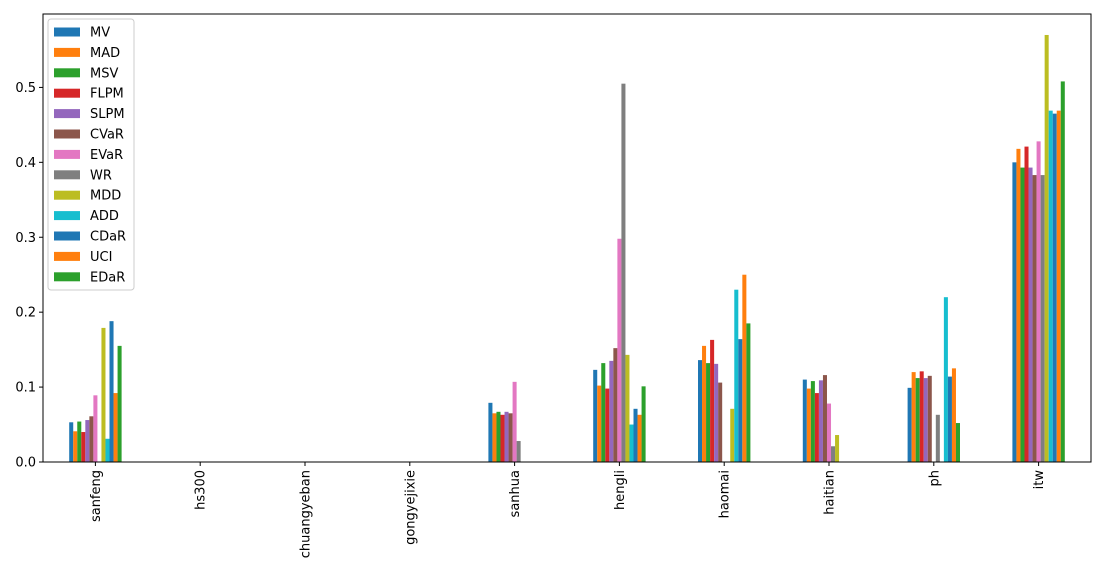 The image size is (1104, 576). I want to click on x-tick-label-ph: ph, so click(934, 478).